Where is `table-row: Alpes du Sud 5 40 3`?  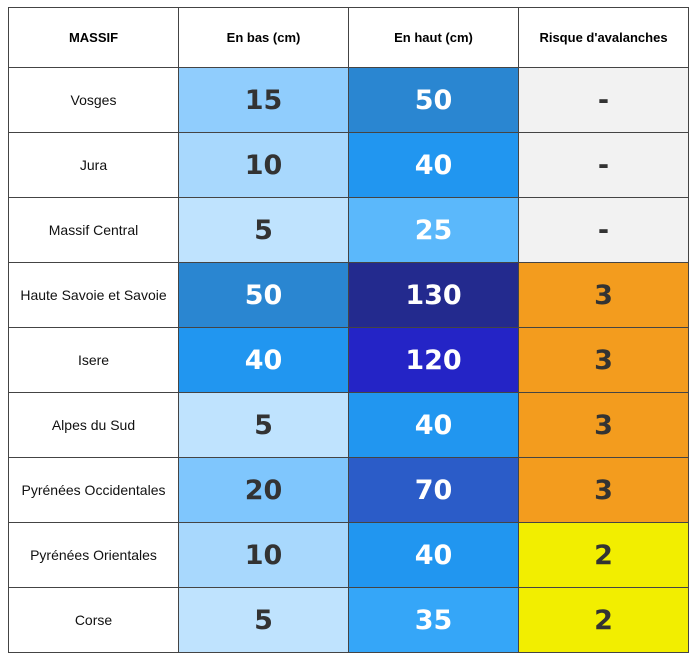 table-row: Alpes du Sud 5 40 3 is located at coordinates (348, 425).